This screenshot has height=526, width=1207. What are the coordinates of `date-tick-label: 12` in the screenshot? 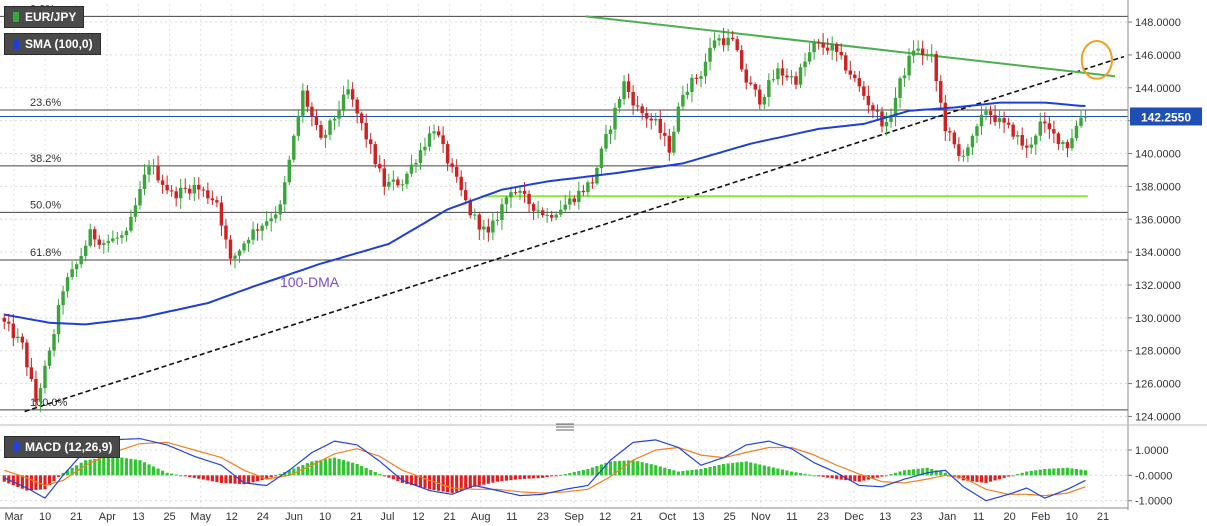 It's located at (232, 517).